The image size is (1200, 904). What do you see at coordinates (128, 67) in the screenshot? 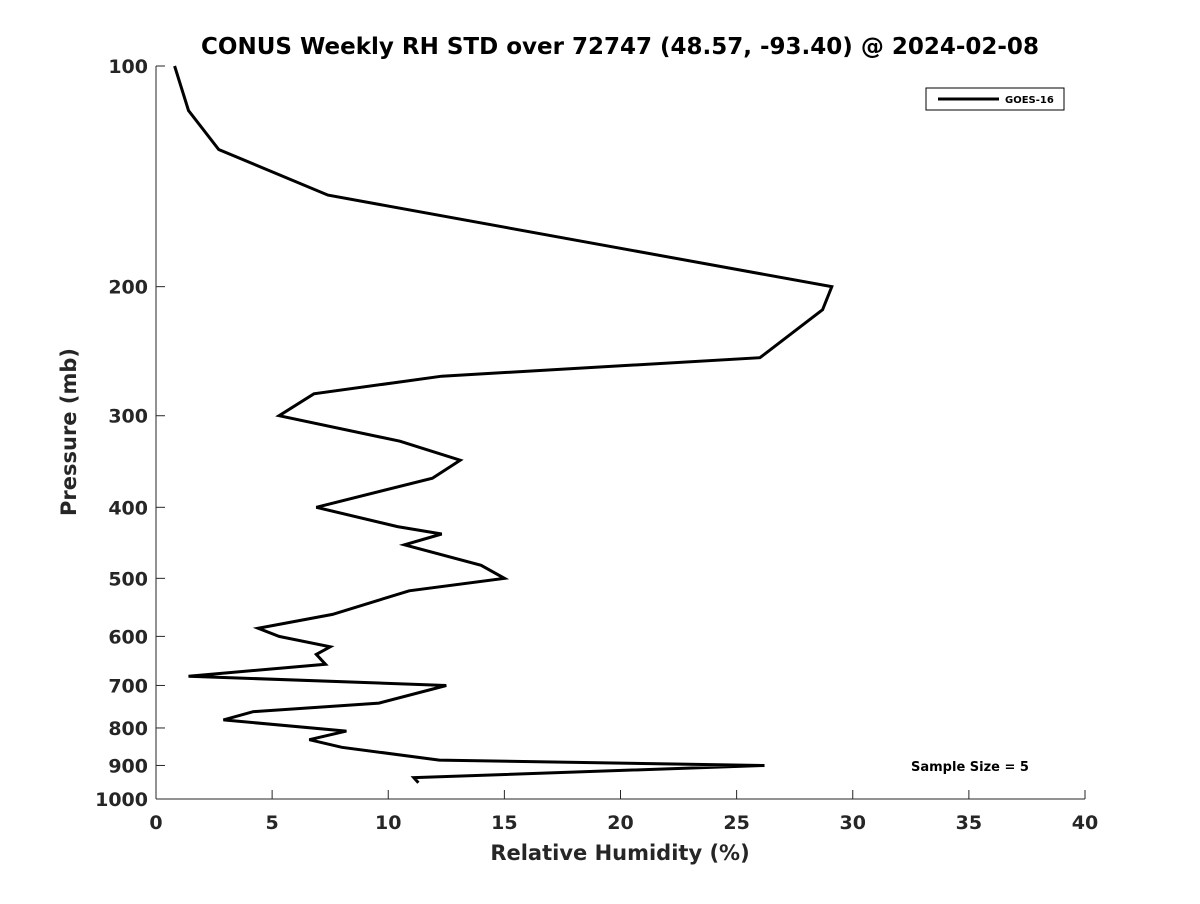
I see `y-tick-label: 100` at bounding box center [128, 67].